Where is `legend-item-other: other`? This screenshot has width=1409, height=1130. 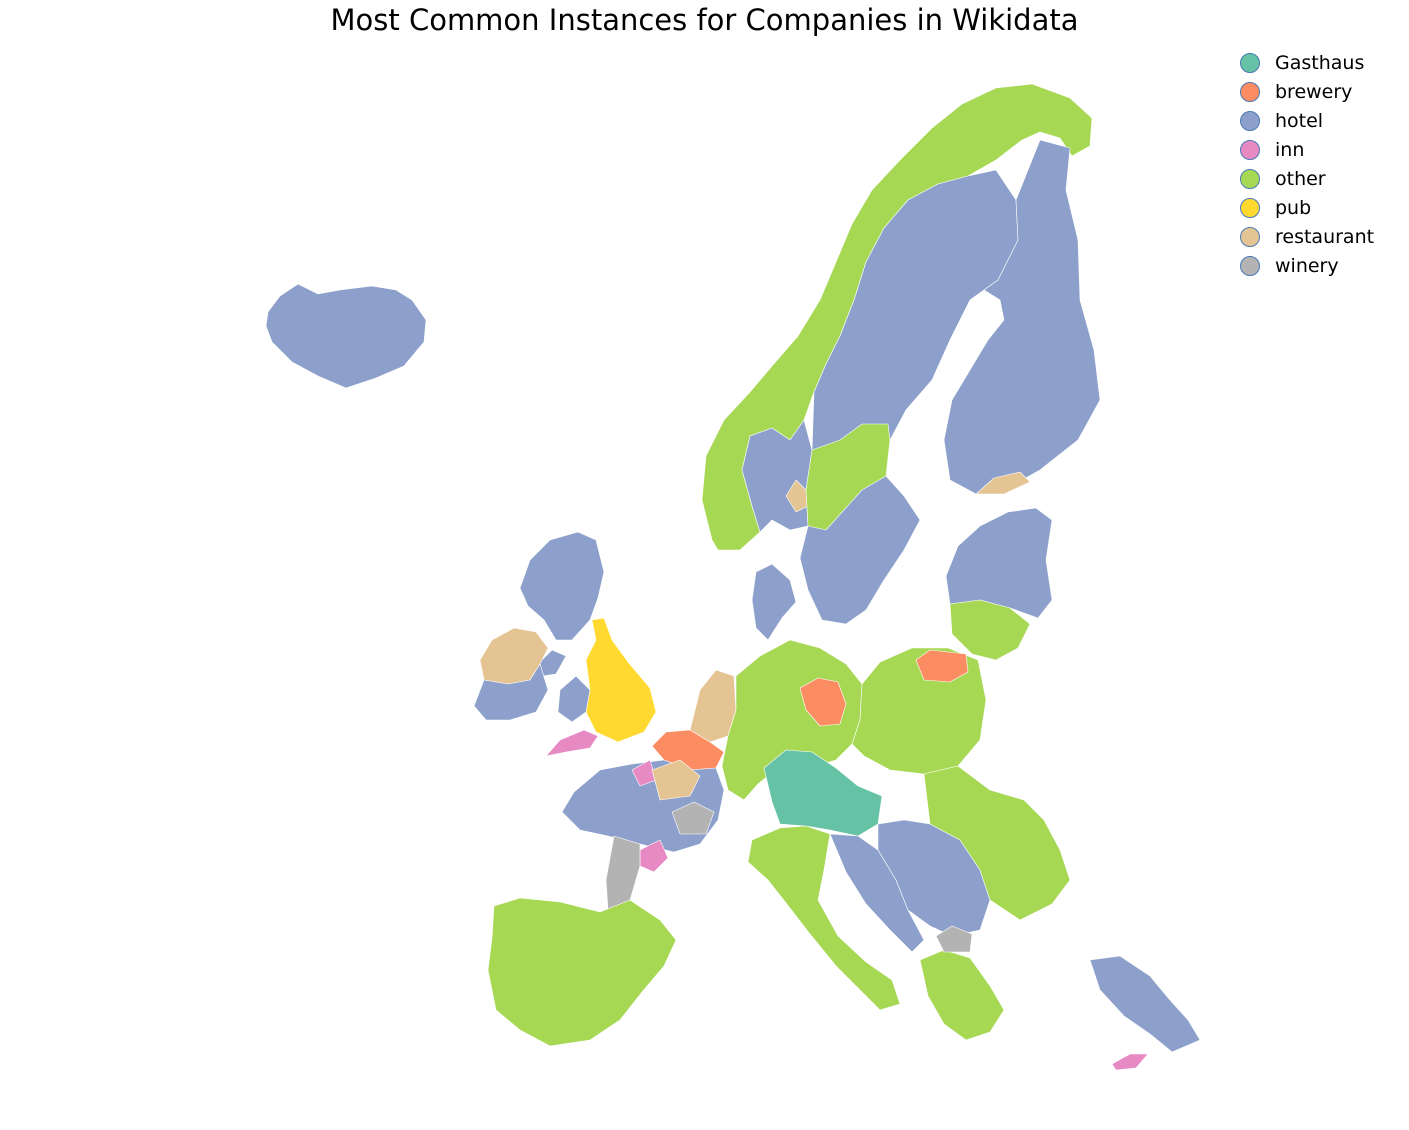
legend-item-other: other is located at coordinates (1307, 178).